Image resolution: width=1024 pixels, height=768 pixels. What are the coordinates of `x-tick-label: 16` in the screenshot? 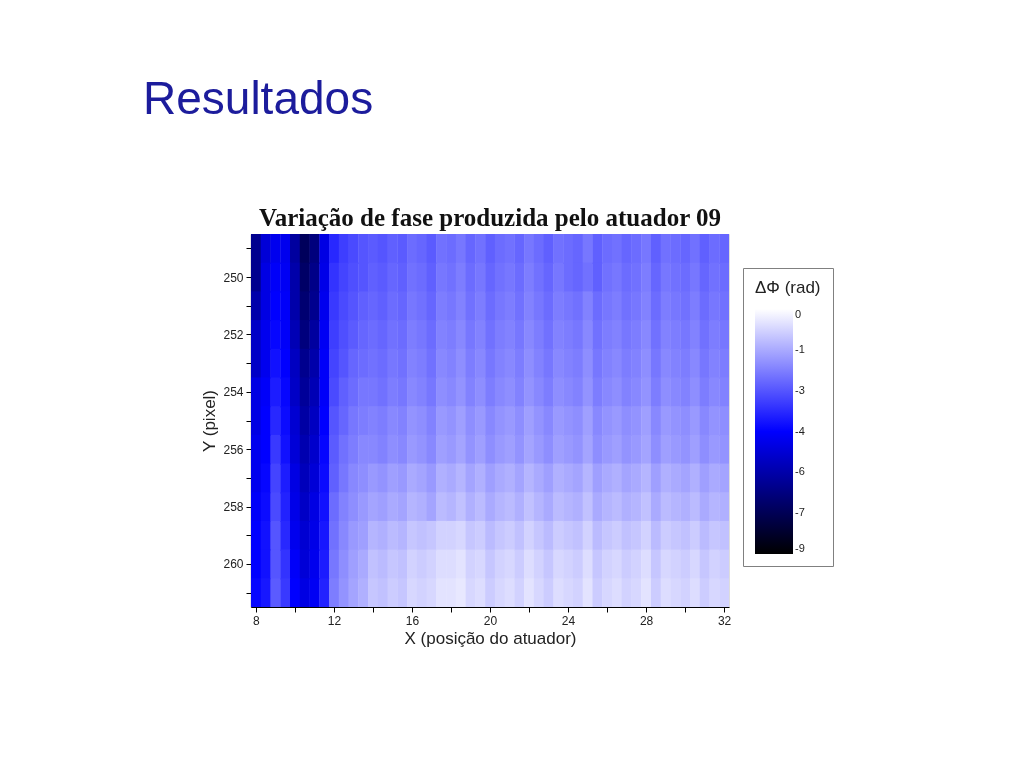 It's located at (412, 620).